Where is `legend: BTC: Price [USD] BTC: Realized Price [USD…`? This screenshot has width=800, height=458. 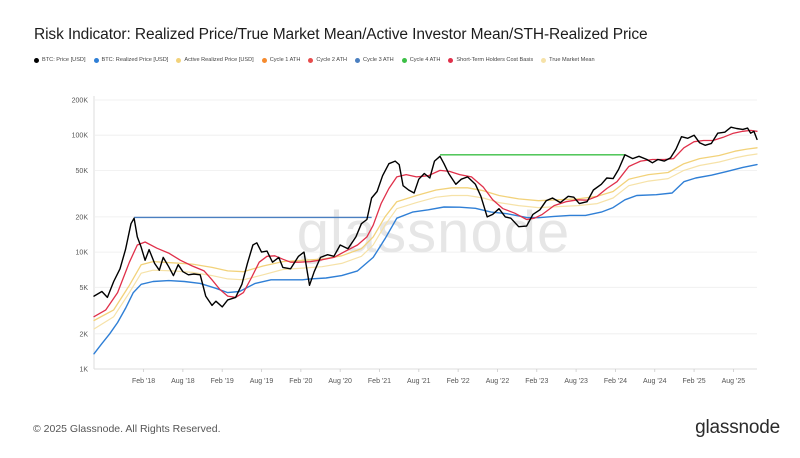 legend: BTC: Price [USD] BTC: Realized Price [USD… is located at coordinates (404, 60).